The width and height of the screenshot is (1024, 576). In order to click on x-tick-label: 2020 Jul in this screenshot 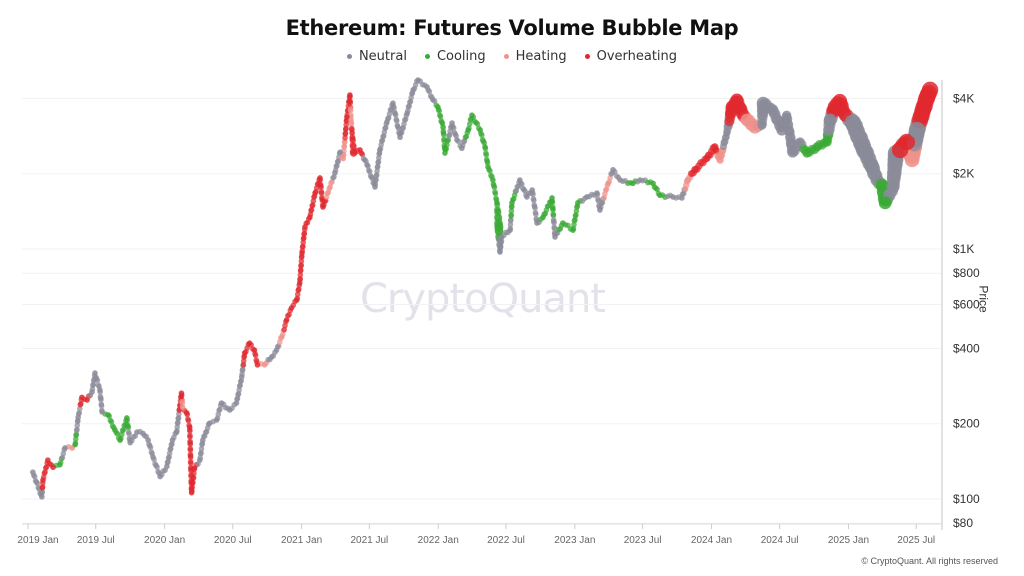, I will do `click(233, 540)`.